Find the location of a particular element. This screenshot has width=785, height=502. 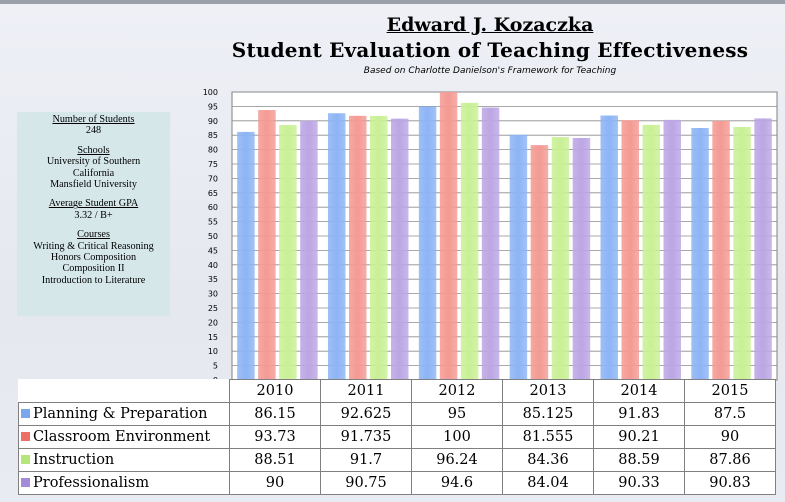

data-label: 93.73 is located at coordinates (275, 437).